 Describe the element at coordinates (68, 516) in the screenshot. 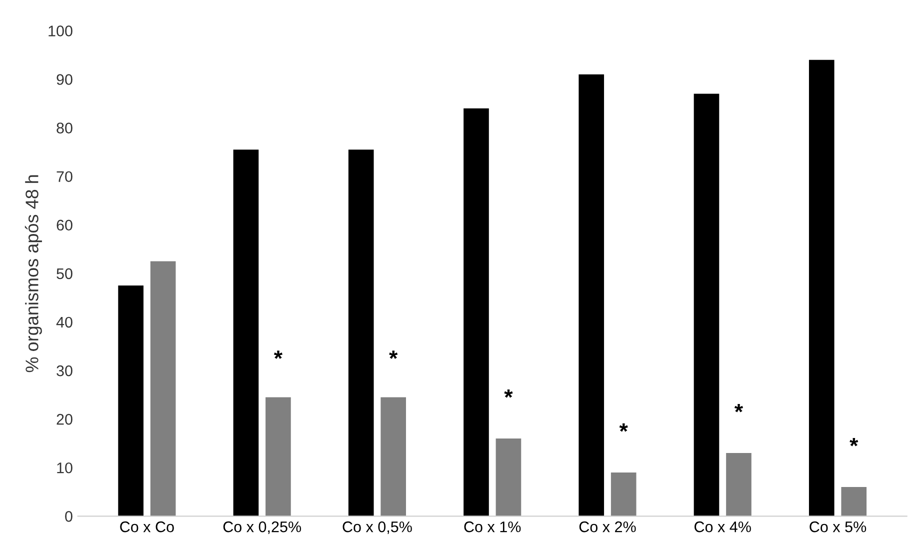

I see `y-tick-label: 0` at that location.